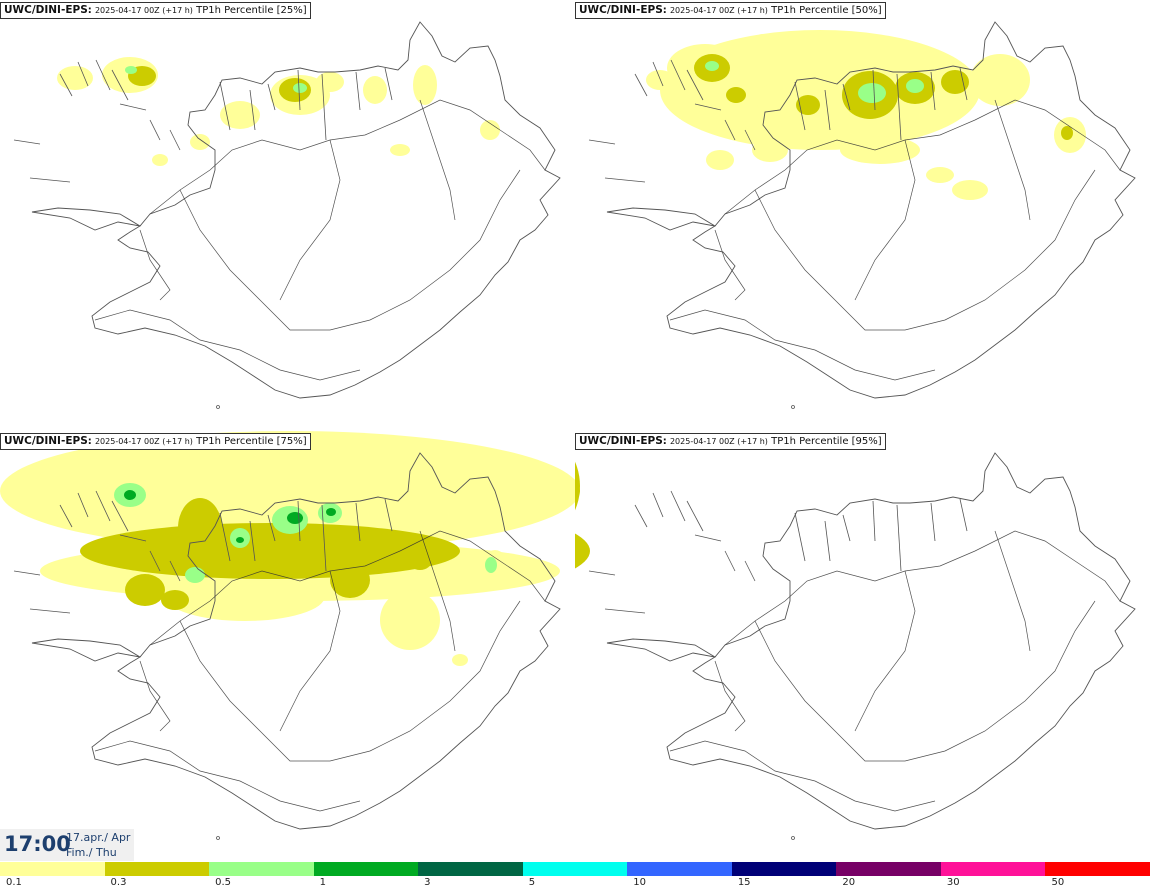  What do you see at coordinates (251, 10) in the screenshot?
I see `field-name: TP1h Percentile [25%]` at bounding box center [251, 10].